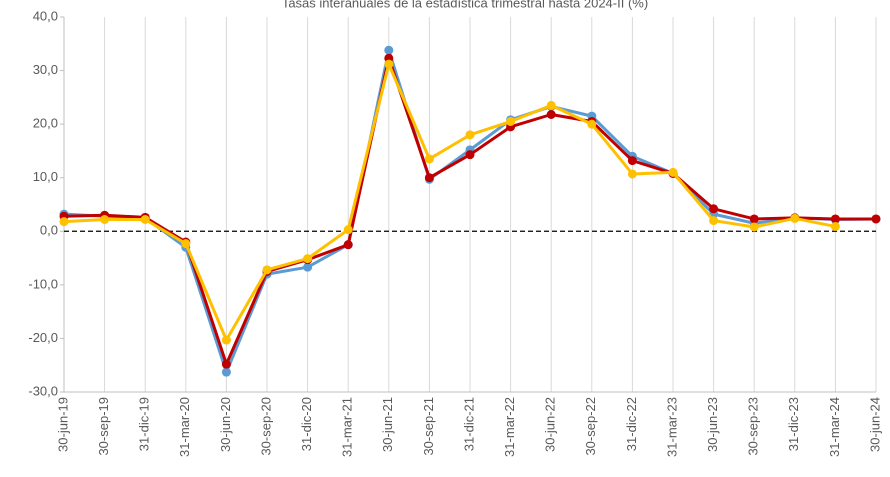 Image resolution: width=890 pixels, height=477 pixels. Describe the element at coordinates (306, 424) in the screenshot. I see `x-tick-label: 31-dic-20` at that location.